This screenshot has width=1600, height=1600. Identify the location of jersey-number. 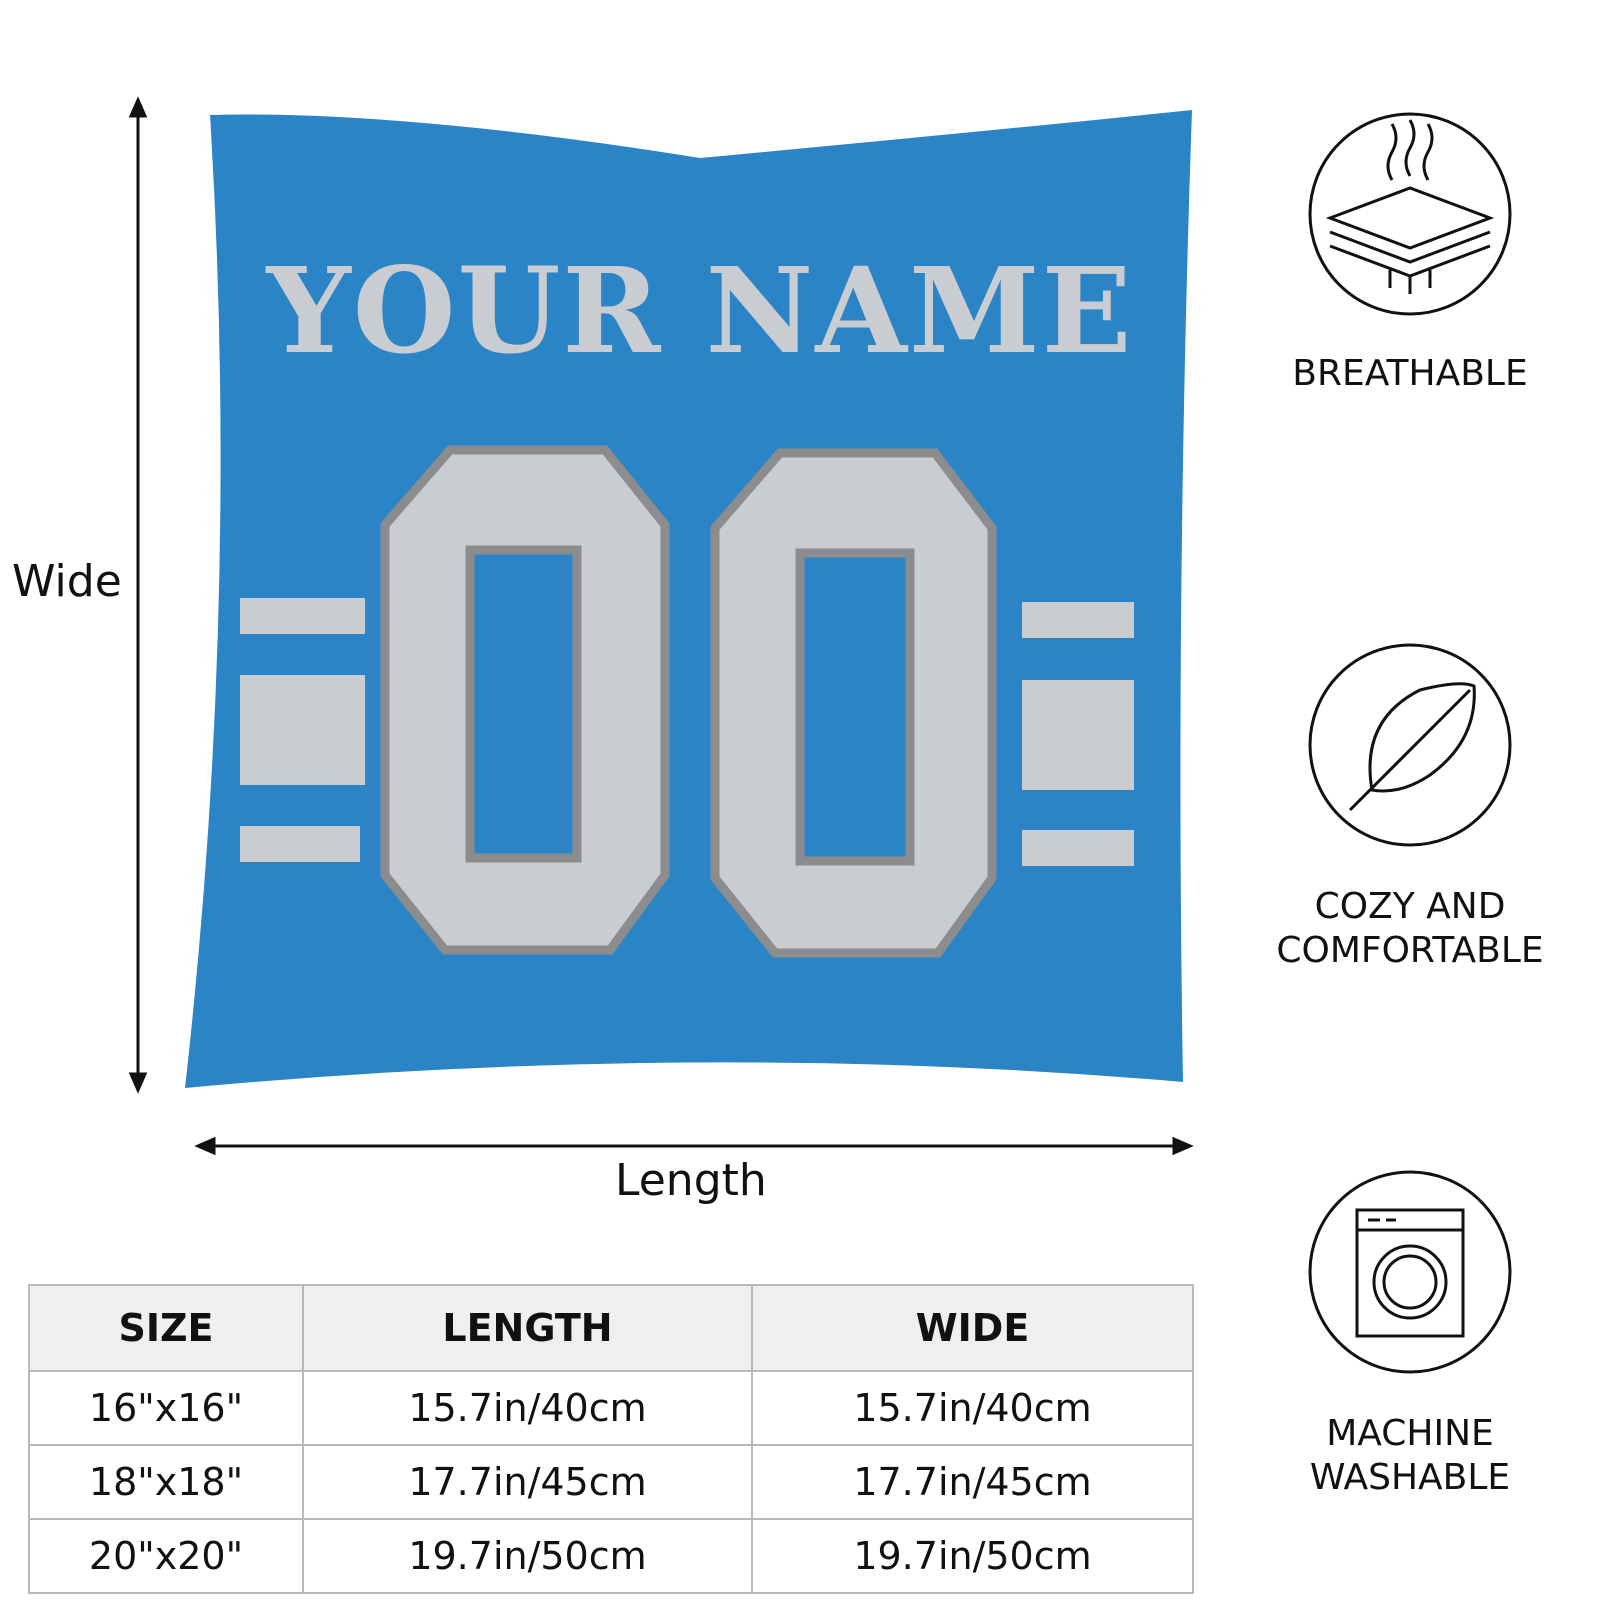
(688, 701).